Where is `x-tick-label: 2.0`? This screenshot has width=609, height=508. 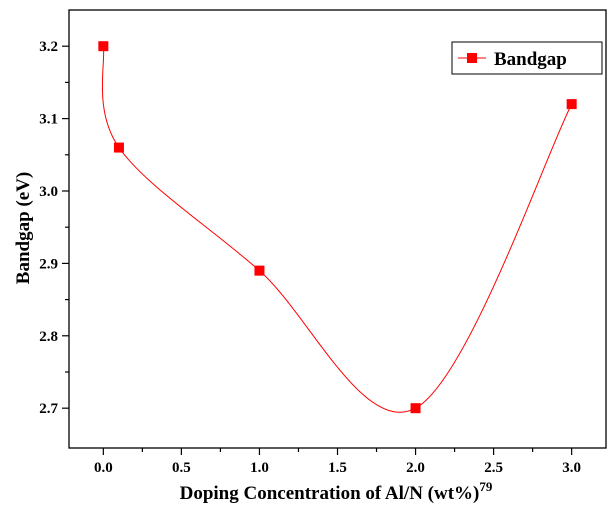
x-tick-label: 2.0 is located at coordinates (415, 468).